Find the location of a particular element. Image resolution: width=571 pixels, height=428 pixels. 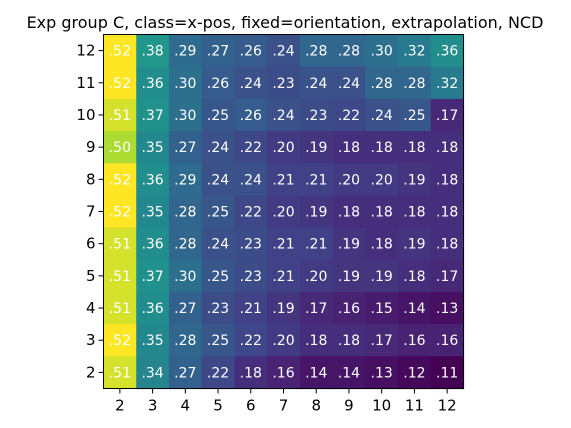

x-tick-label: 7 is located at coordinates (284, 406).